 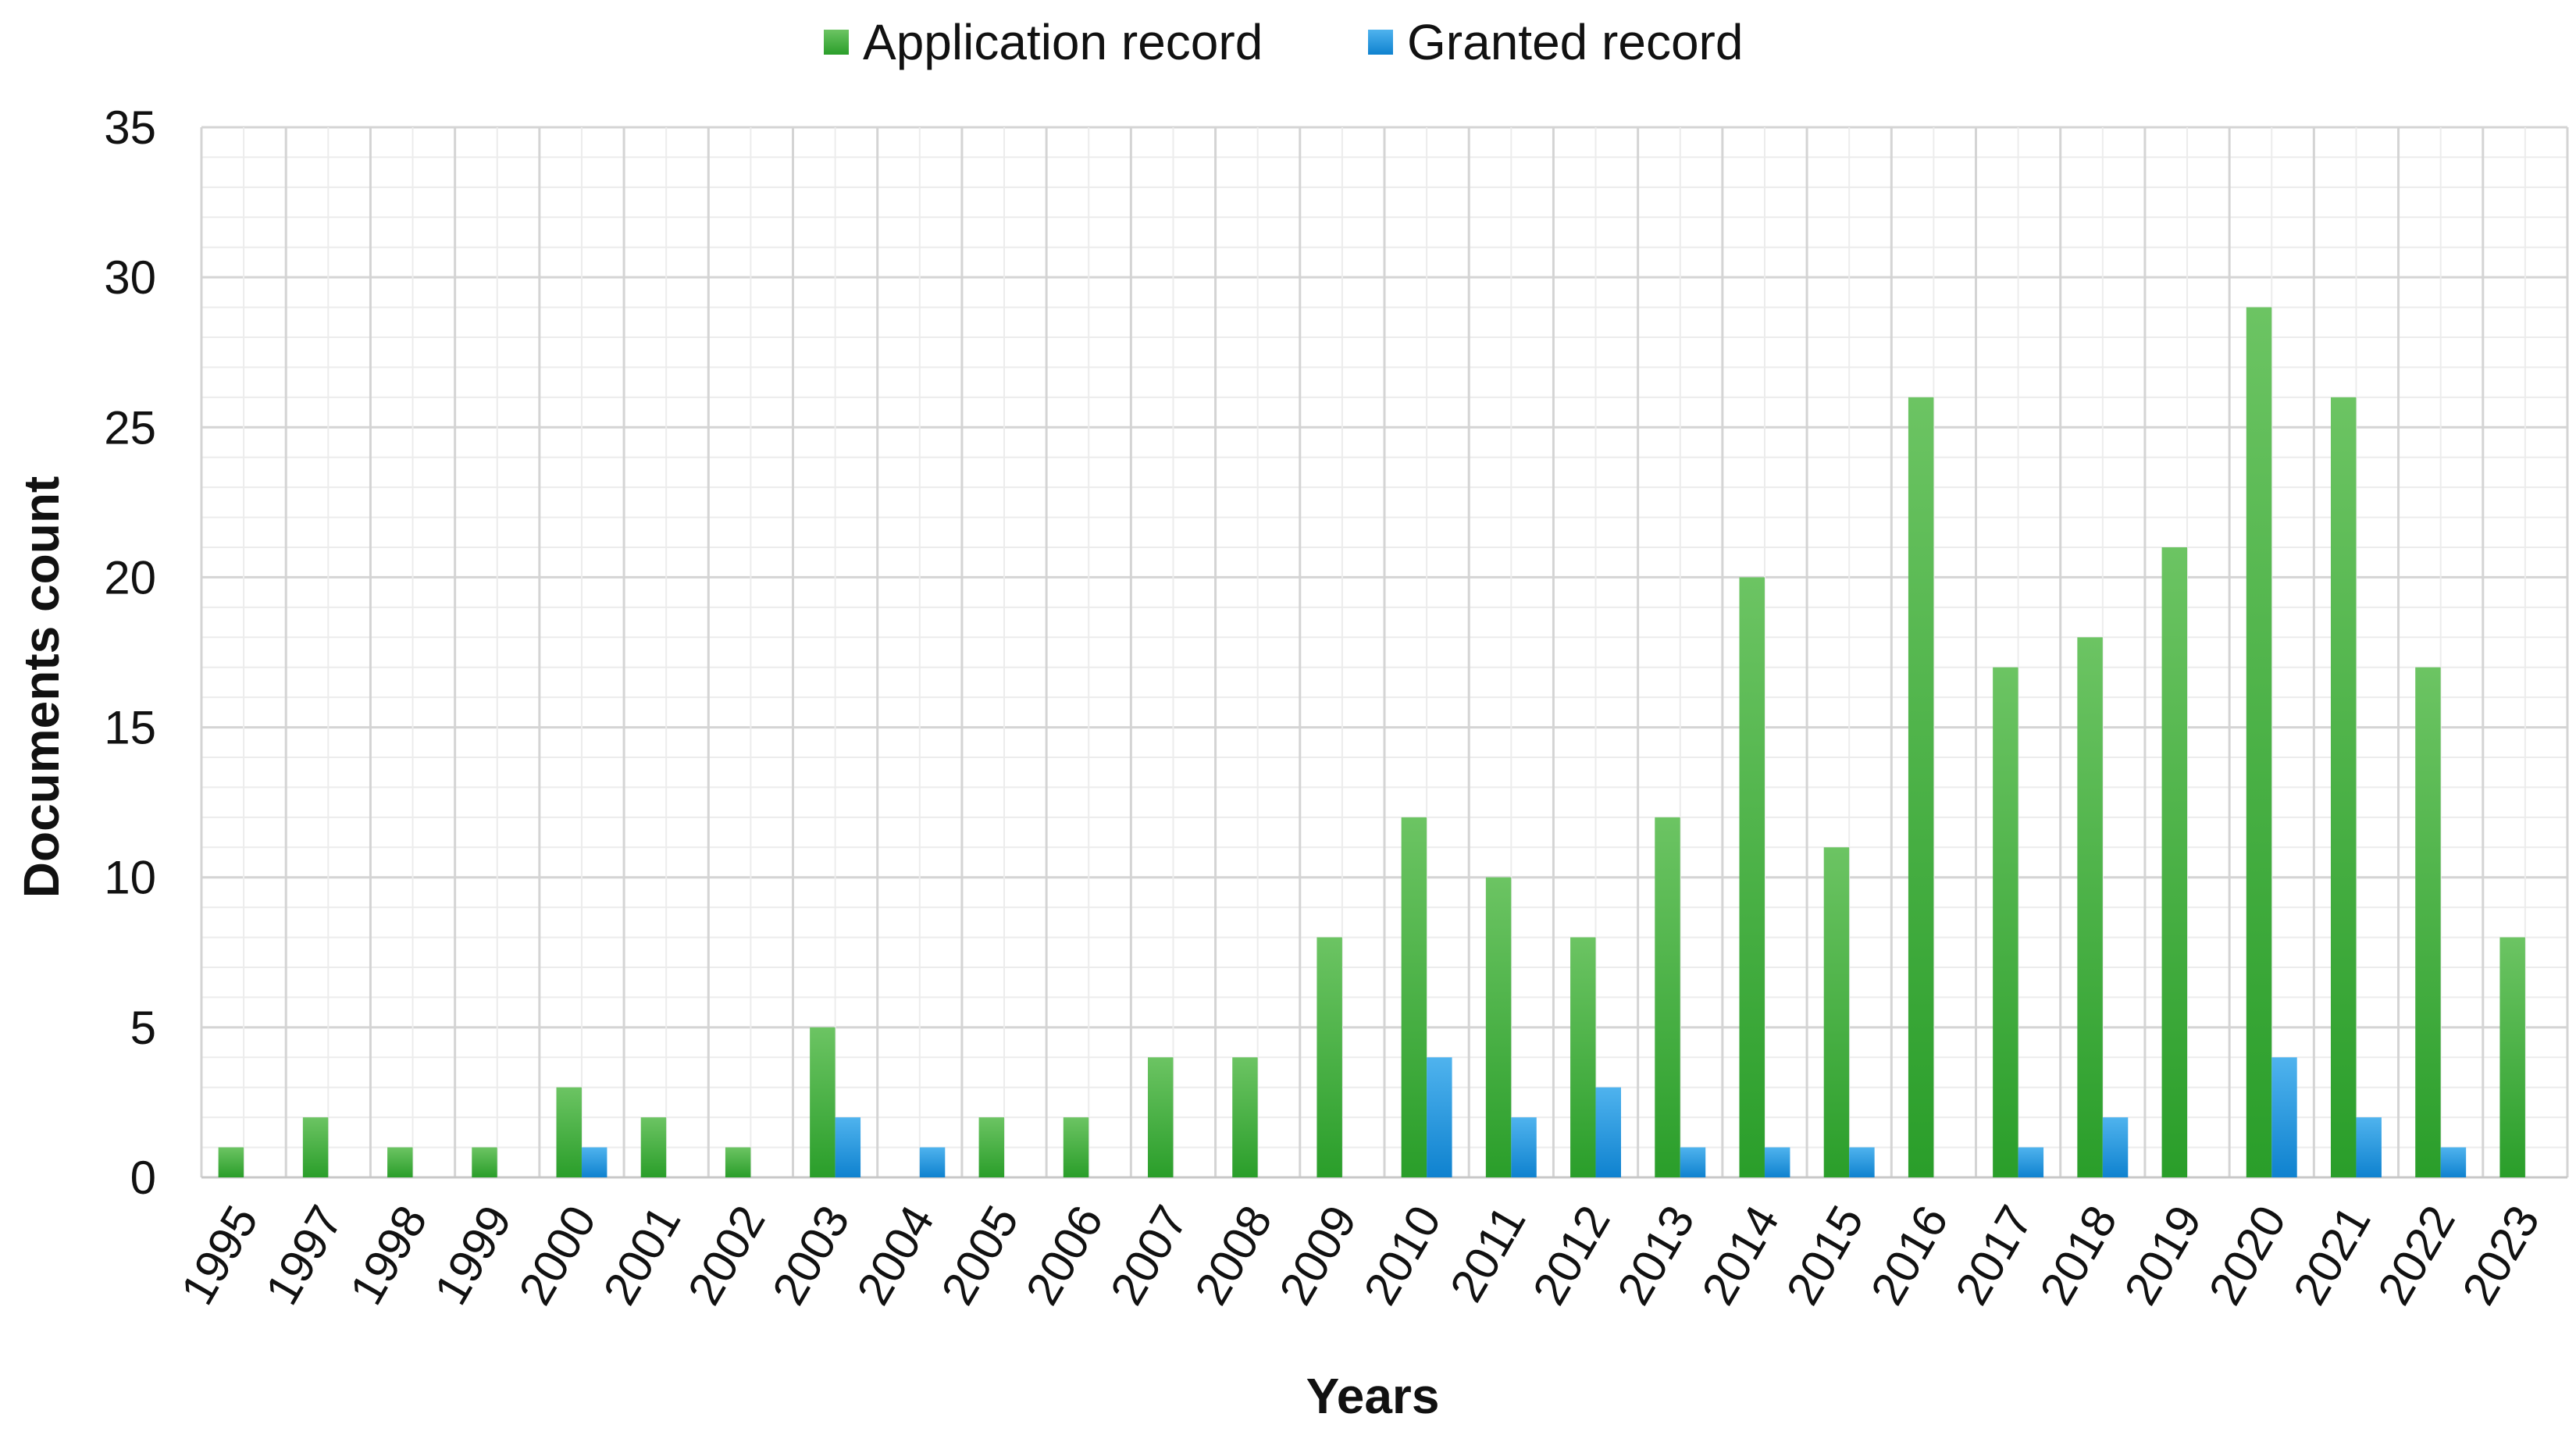 I want to click on x-tick-label: 2000, so click(x=557, y=1255).